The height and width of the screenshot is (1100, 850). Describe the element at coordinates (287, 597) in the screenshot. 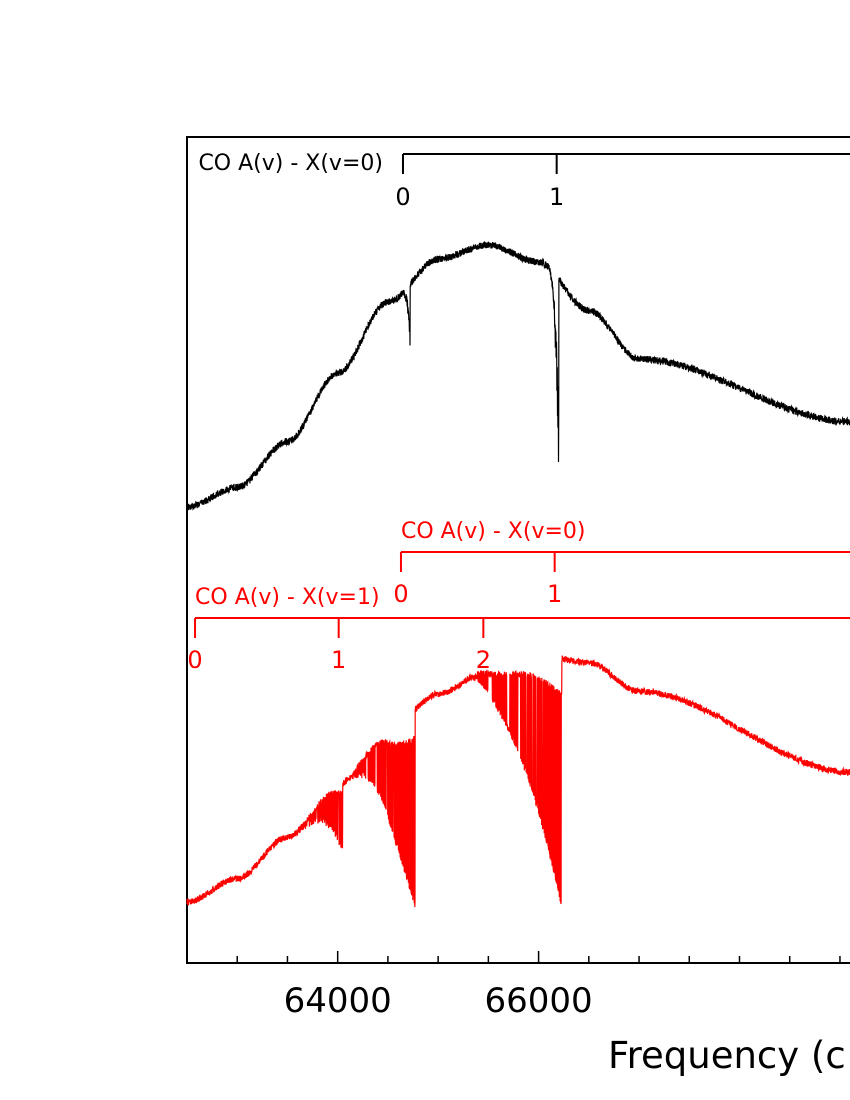

I see `progression-label: CO A(v) - X(v=1)` at that location.